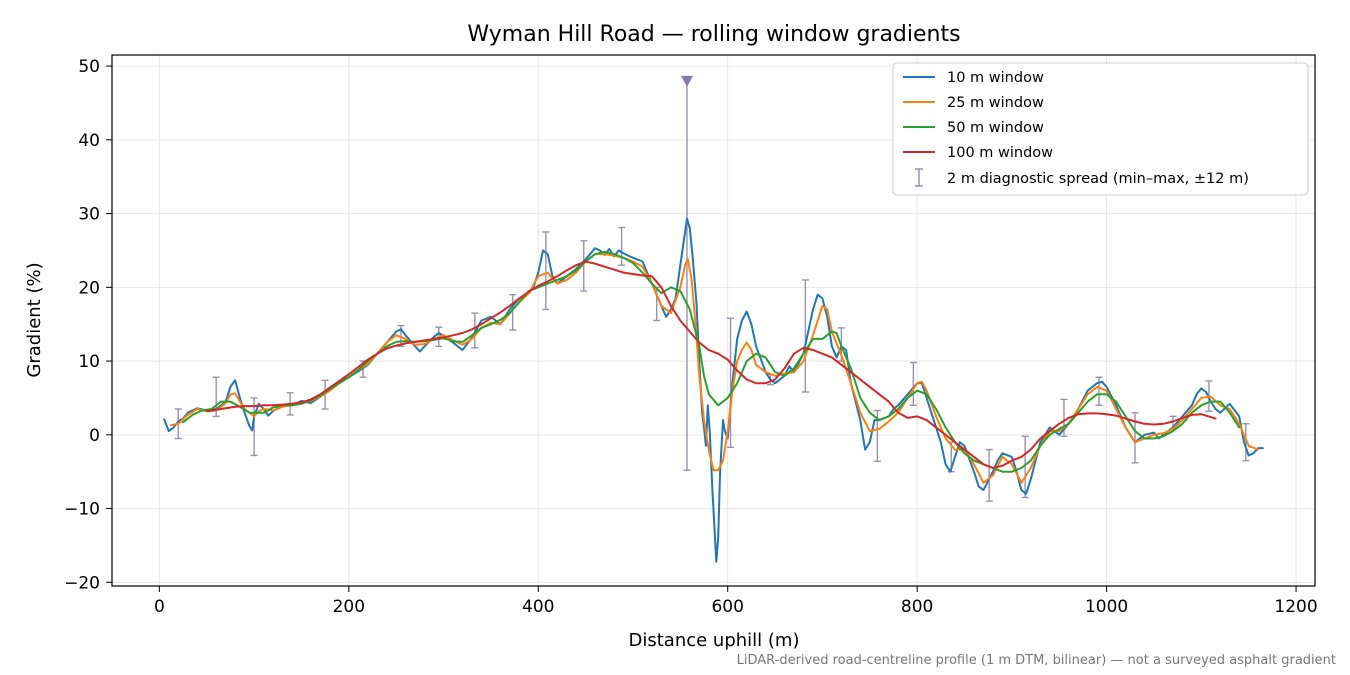  I want to click on x-axis-label: Distance uphill (m), so click(714, 640).